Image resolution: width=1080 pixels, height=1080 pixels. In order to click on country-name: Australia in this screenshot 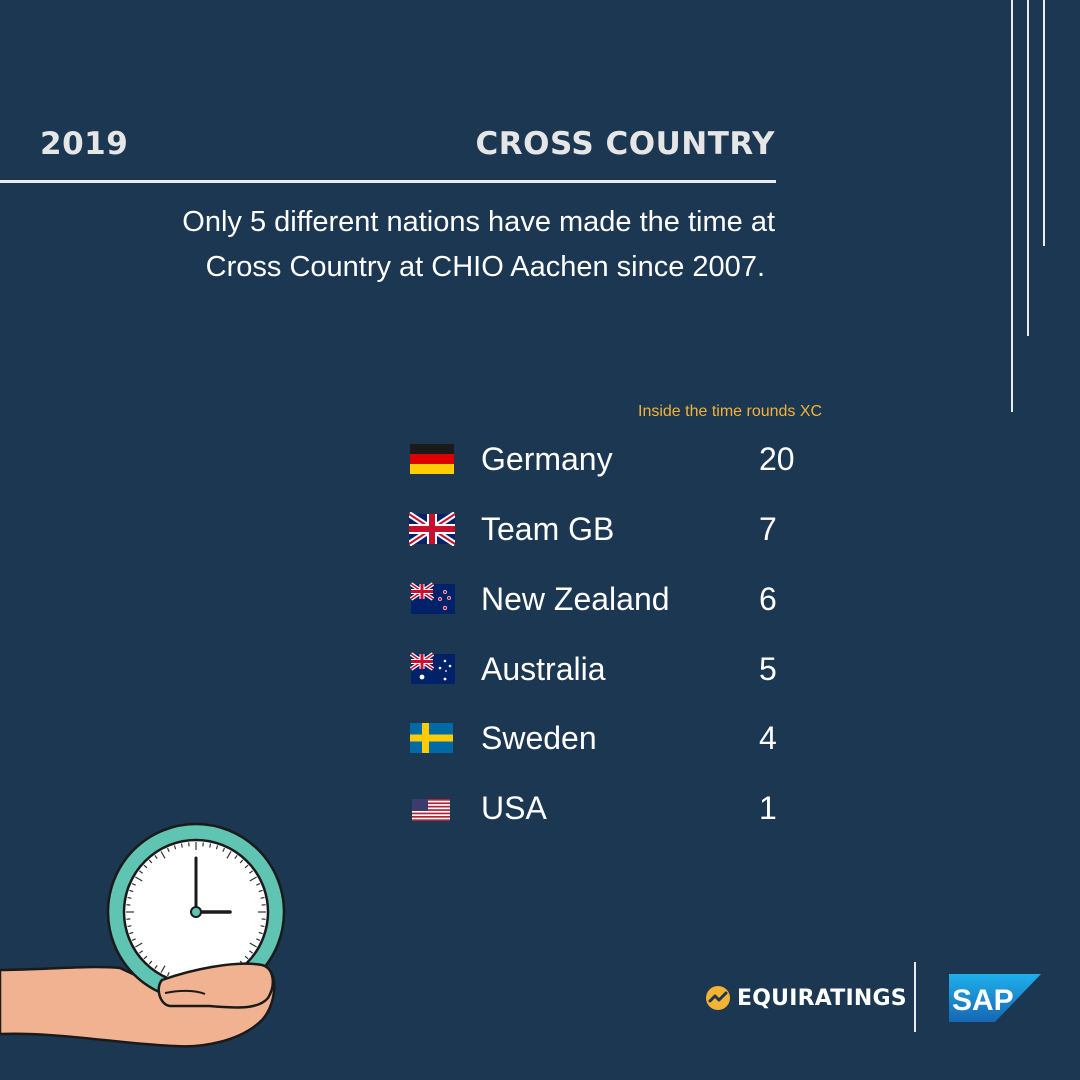, I will do `click(543, 669)`.